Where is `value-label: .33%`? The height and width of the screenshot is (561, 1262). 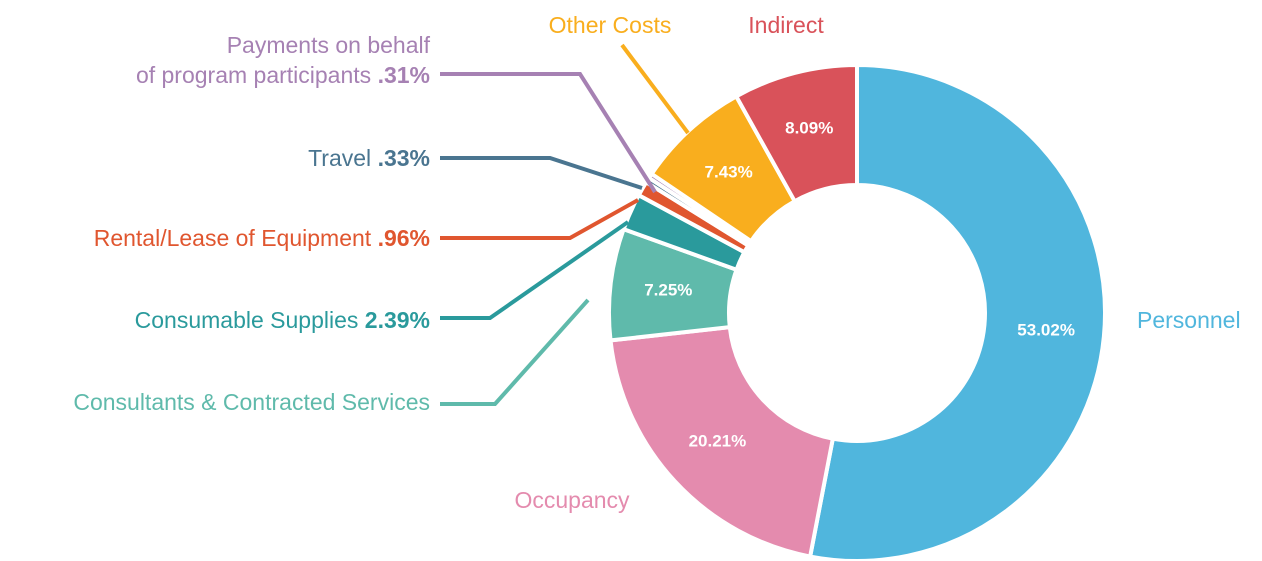
value-label: .33% is located at coordinates (403, 158).